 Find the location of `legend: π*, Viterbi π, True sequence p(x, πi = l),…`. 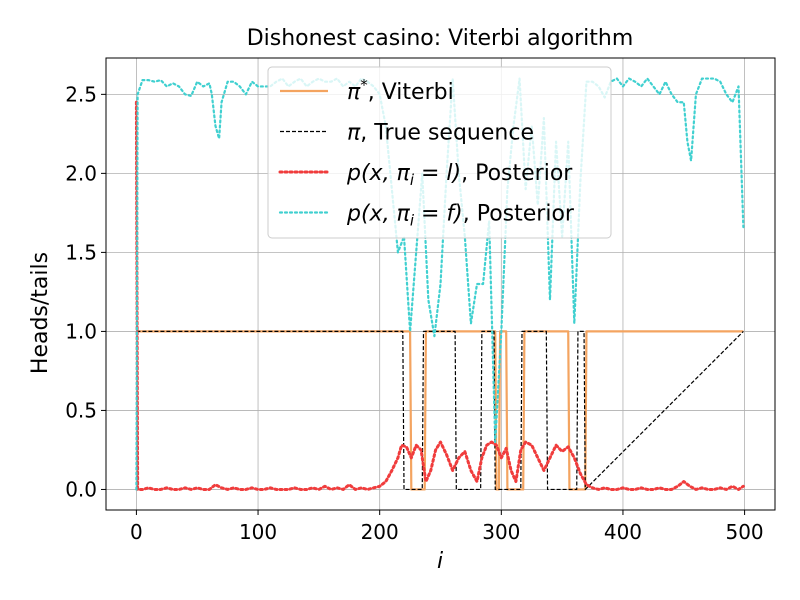

legend: π*, Viterbi π, True sequence p(x, πi = l),… is located at coordinates (439, 152).